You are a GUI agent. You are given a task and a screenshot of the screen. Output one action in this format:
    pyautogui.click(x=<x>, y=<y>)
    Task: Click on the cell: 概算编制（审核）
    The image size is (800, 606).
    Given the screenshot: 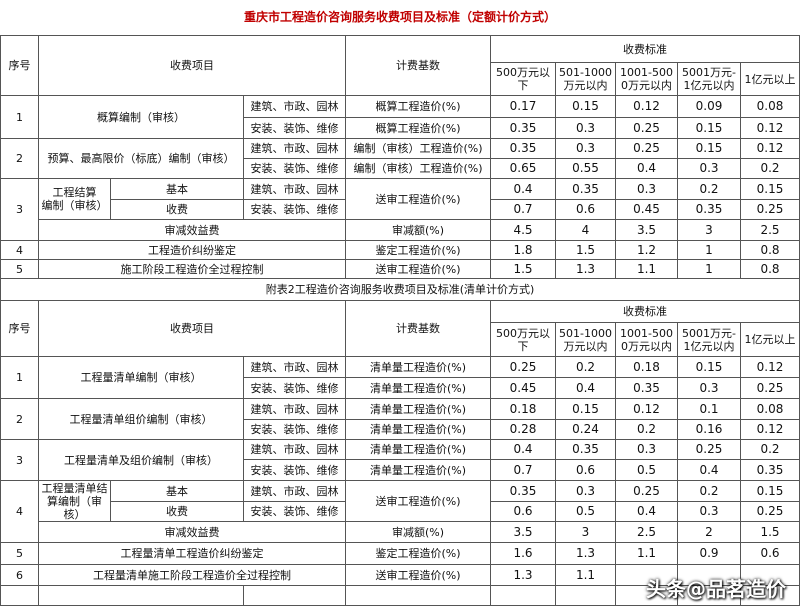 What is the action you would take?
    pyautogui.click(x=141, y=117)
    